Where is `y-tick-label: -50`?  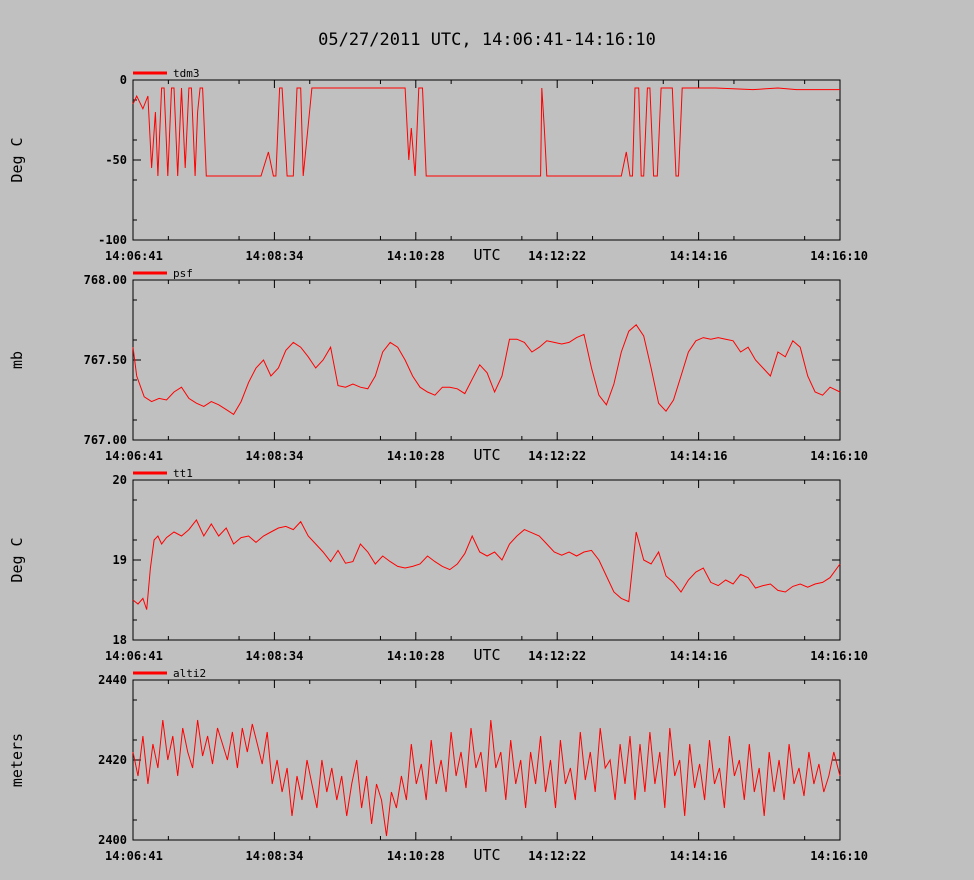 y-tick-label: -50 is located at coordinates (116, 160).